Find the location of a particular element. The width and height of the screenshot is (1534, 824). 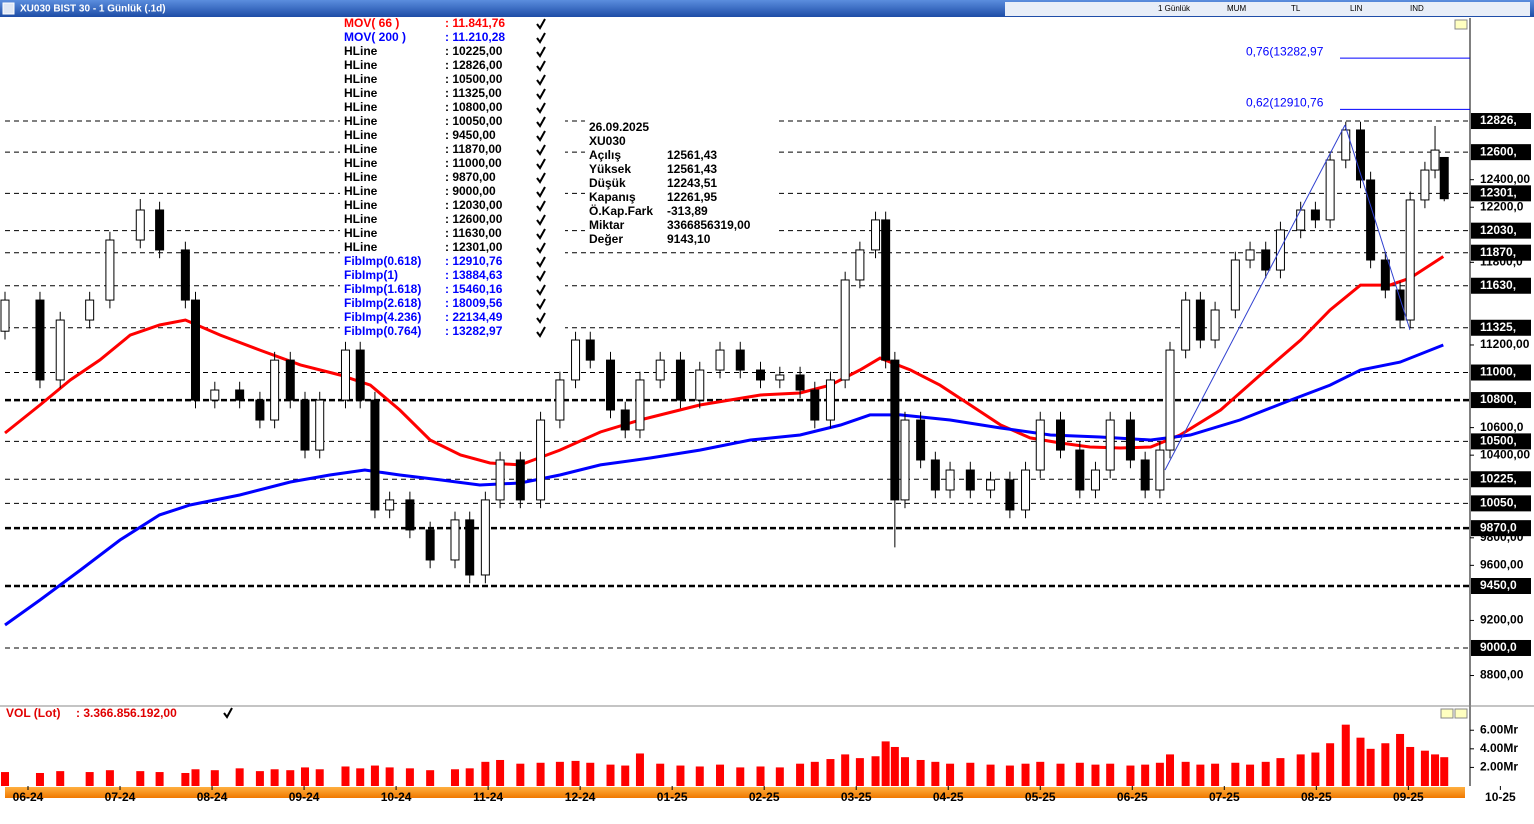

legend-value: : 12301,00 is located at coordinates (474, 247).